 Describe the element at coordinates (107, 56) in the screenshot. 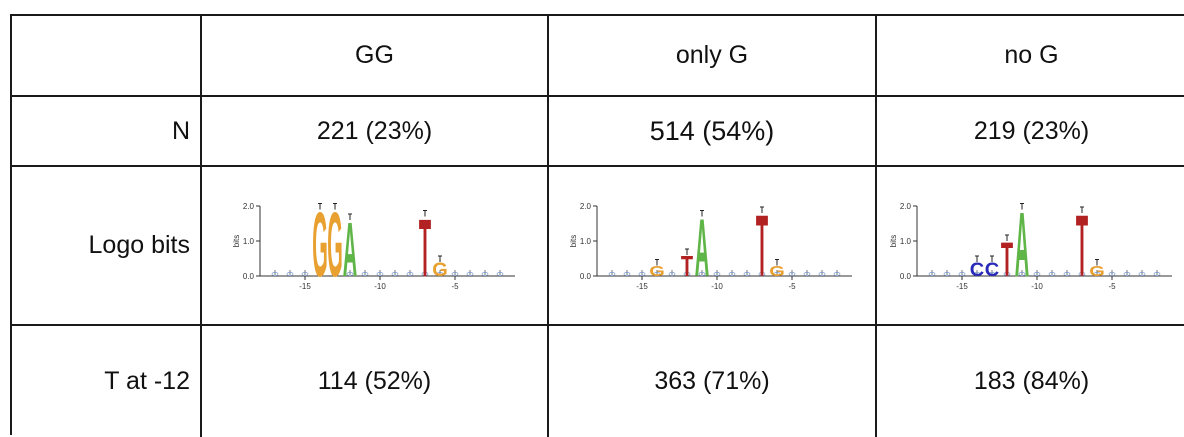

I see `header-corner` at that location.